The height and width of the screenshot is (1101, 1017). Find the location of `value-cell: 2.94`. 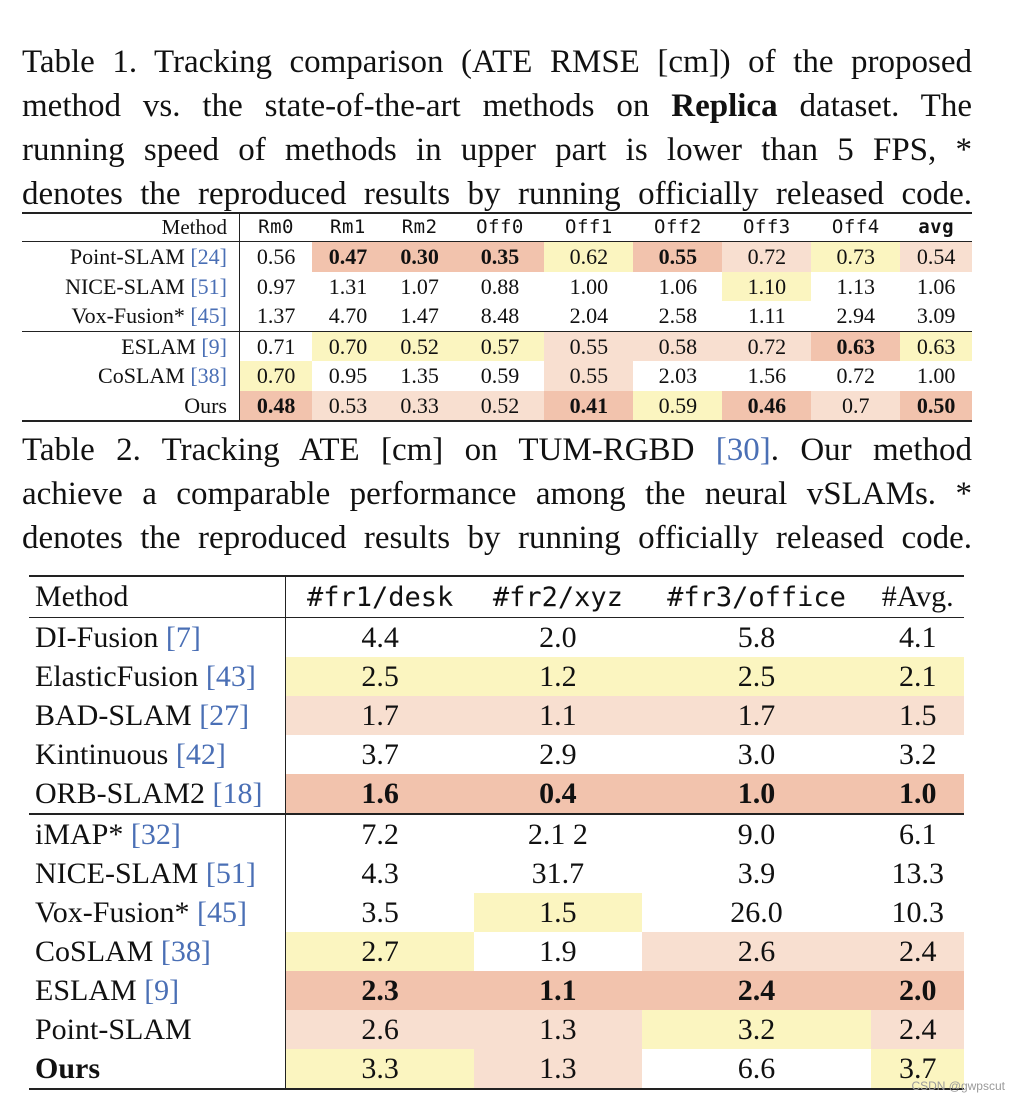

value-cell: 2.94 is located at coordinates (856, 316).